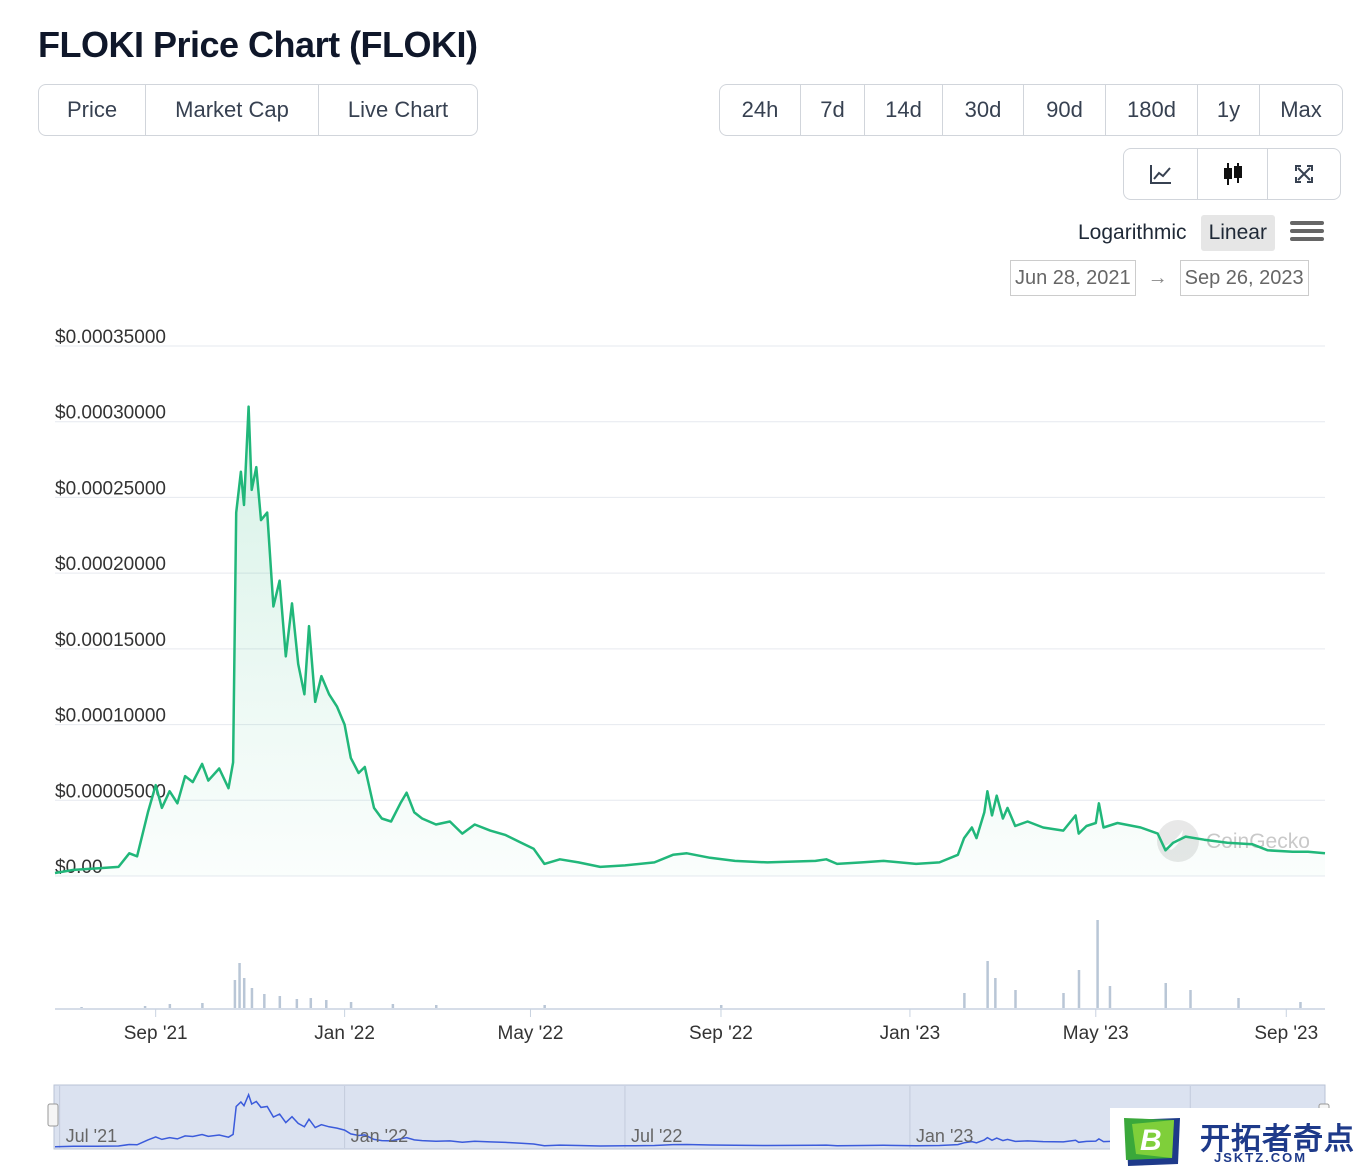 Image resolution: width=1362 pixels, height=1170 pixels. I want to click on line-chart-button, so click(1161, 174).